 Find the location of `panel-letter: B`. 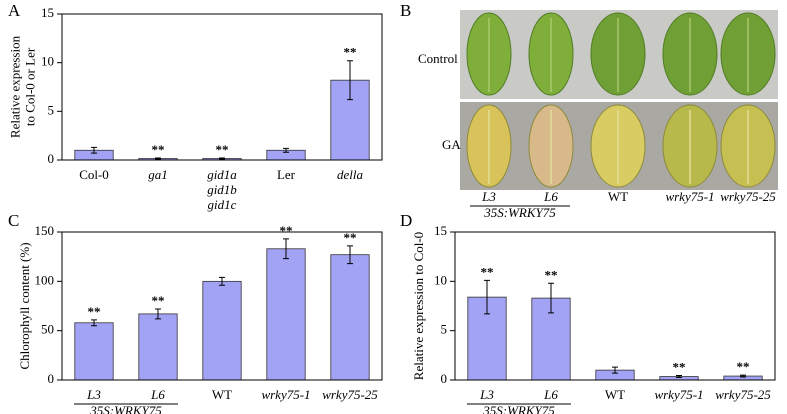

panel-letter: B is located at coordinates (405, 10).